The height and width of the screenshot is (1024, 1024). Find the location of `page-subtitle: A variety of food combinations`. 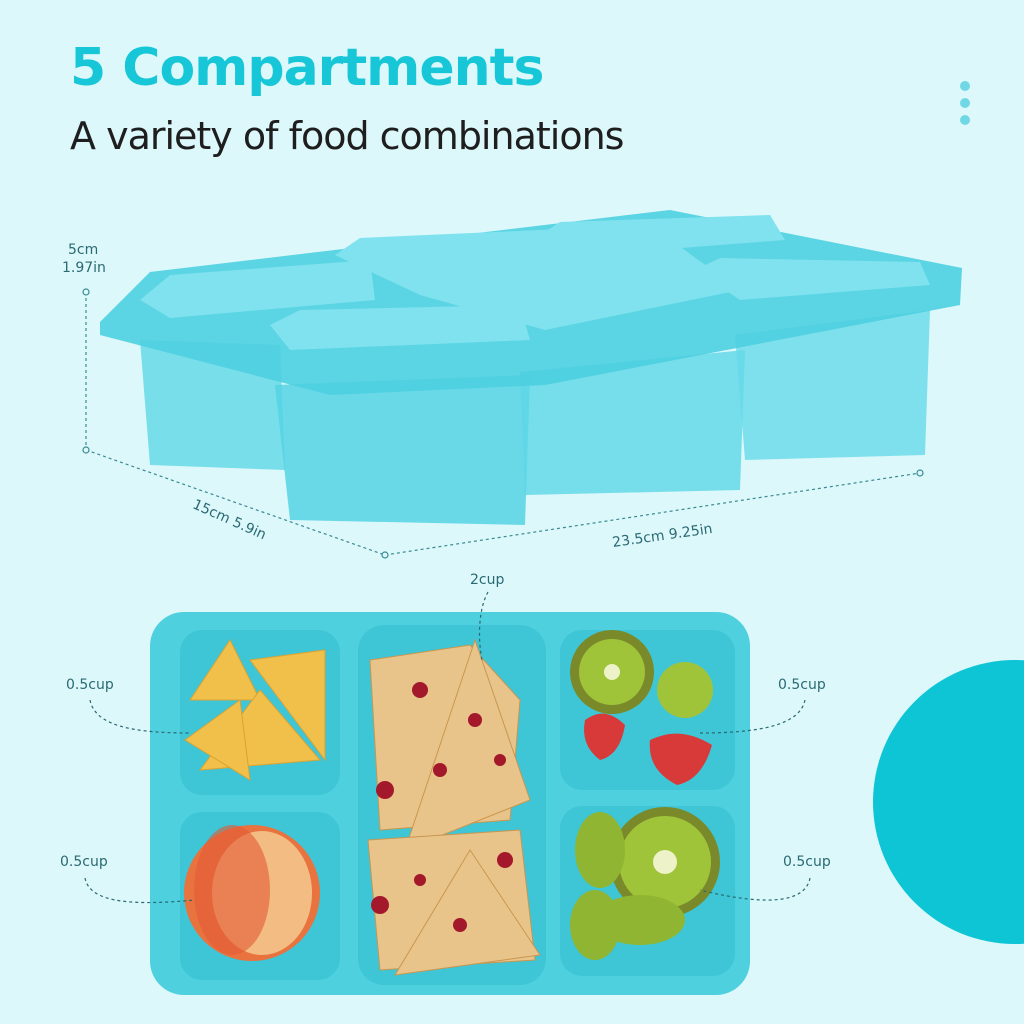

page-subtitle: A variety of food combinations is located at coordinates (347, 136).